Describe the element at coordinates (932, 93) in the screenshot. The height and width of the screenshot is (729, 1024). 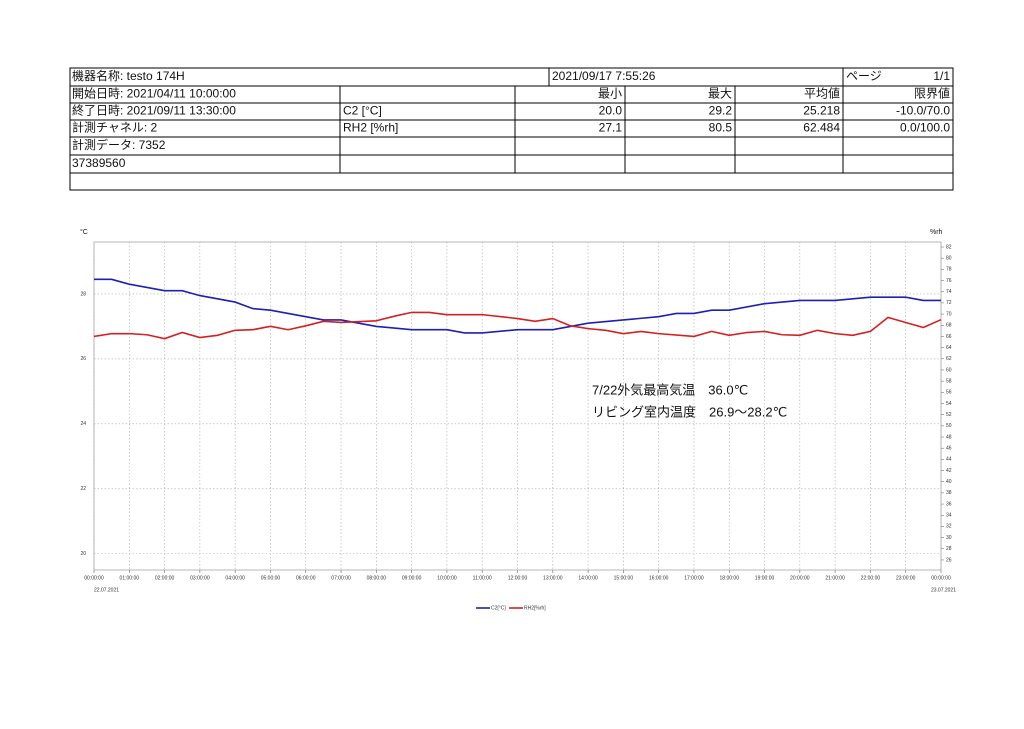
I see `column-header: 限界値` at that location.